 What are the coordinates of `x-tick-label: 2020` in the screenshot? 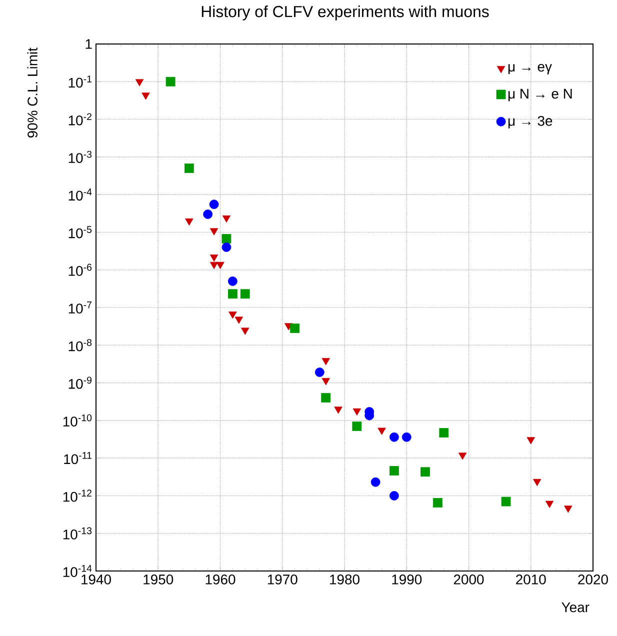 It's located at (593, 579).